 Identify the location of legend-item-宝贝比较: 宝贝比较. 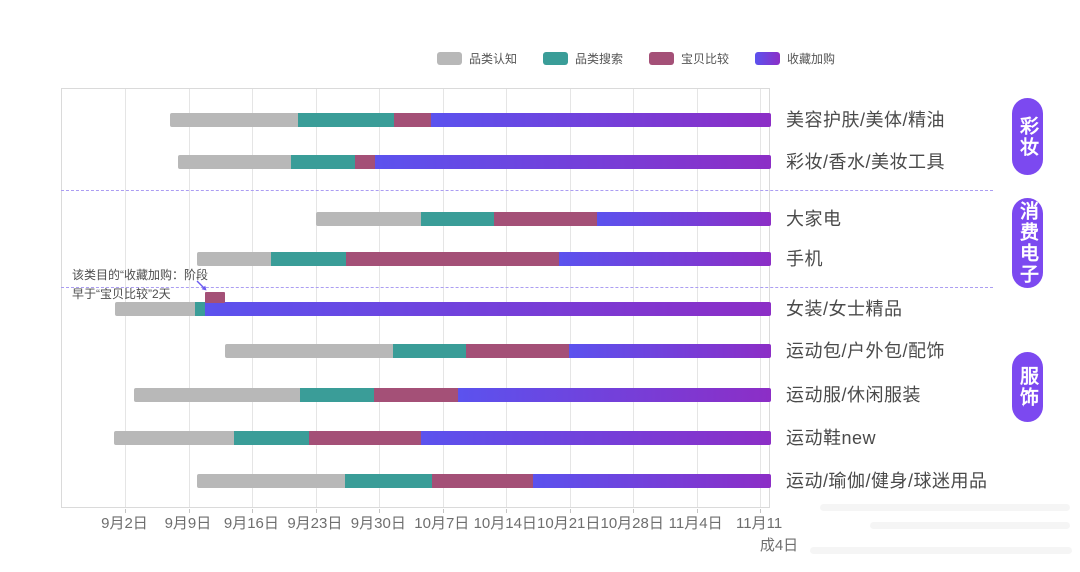
(689, 58).